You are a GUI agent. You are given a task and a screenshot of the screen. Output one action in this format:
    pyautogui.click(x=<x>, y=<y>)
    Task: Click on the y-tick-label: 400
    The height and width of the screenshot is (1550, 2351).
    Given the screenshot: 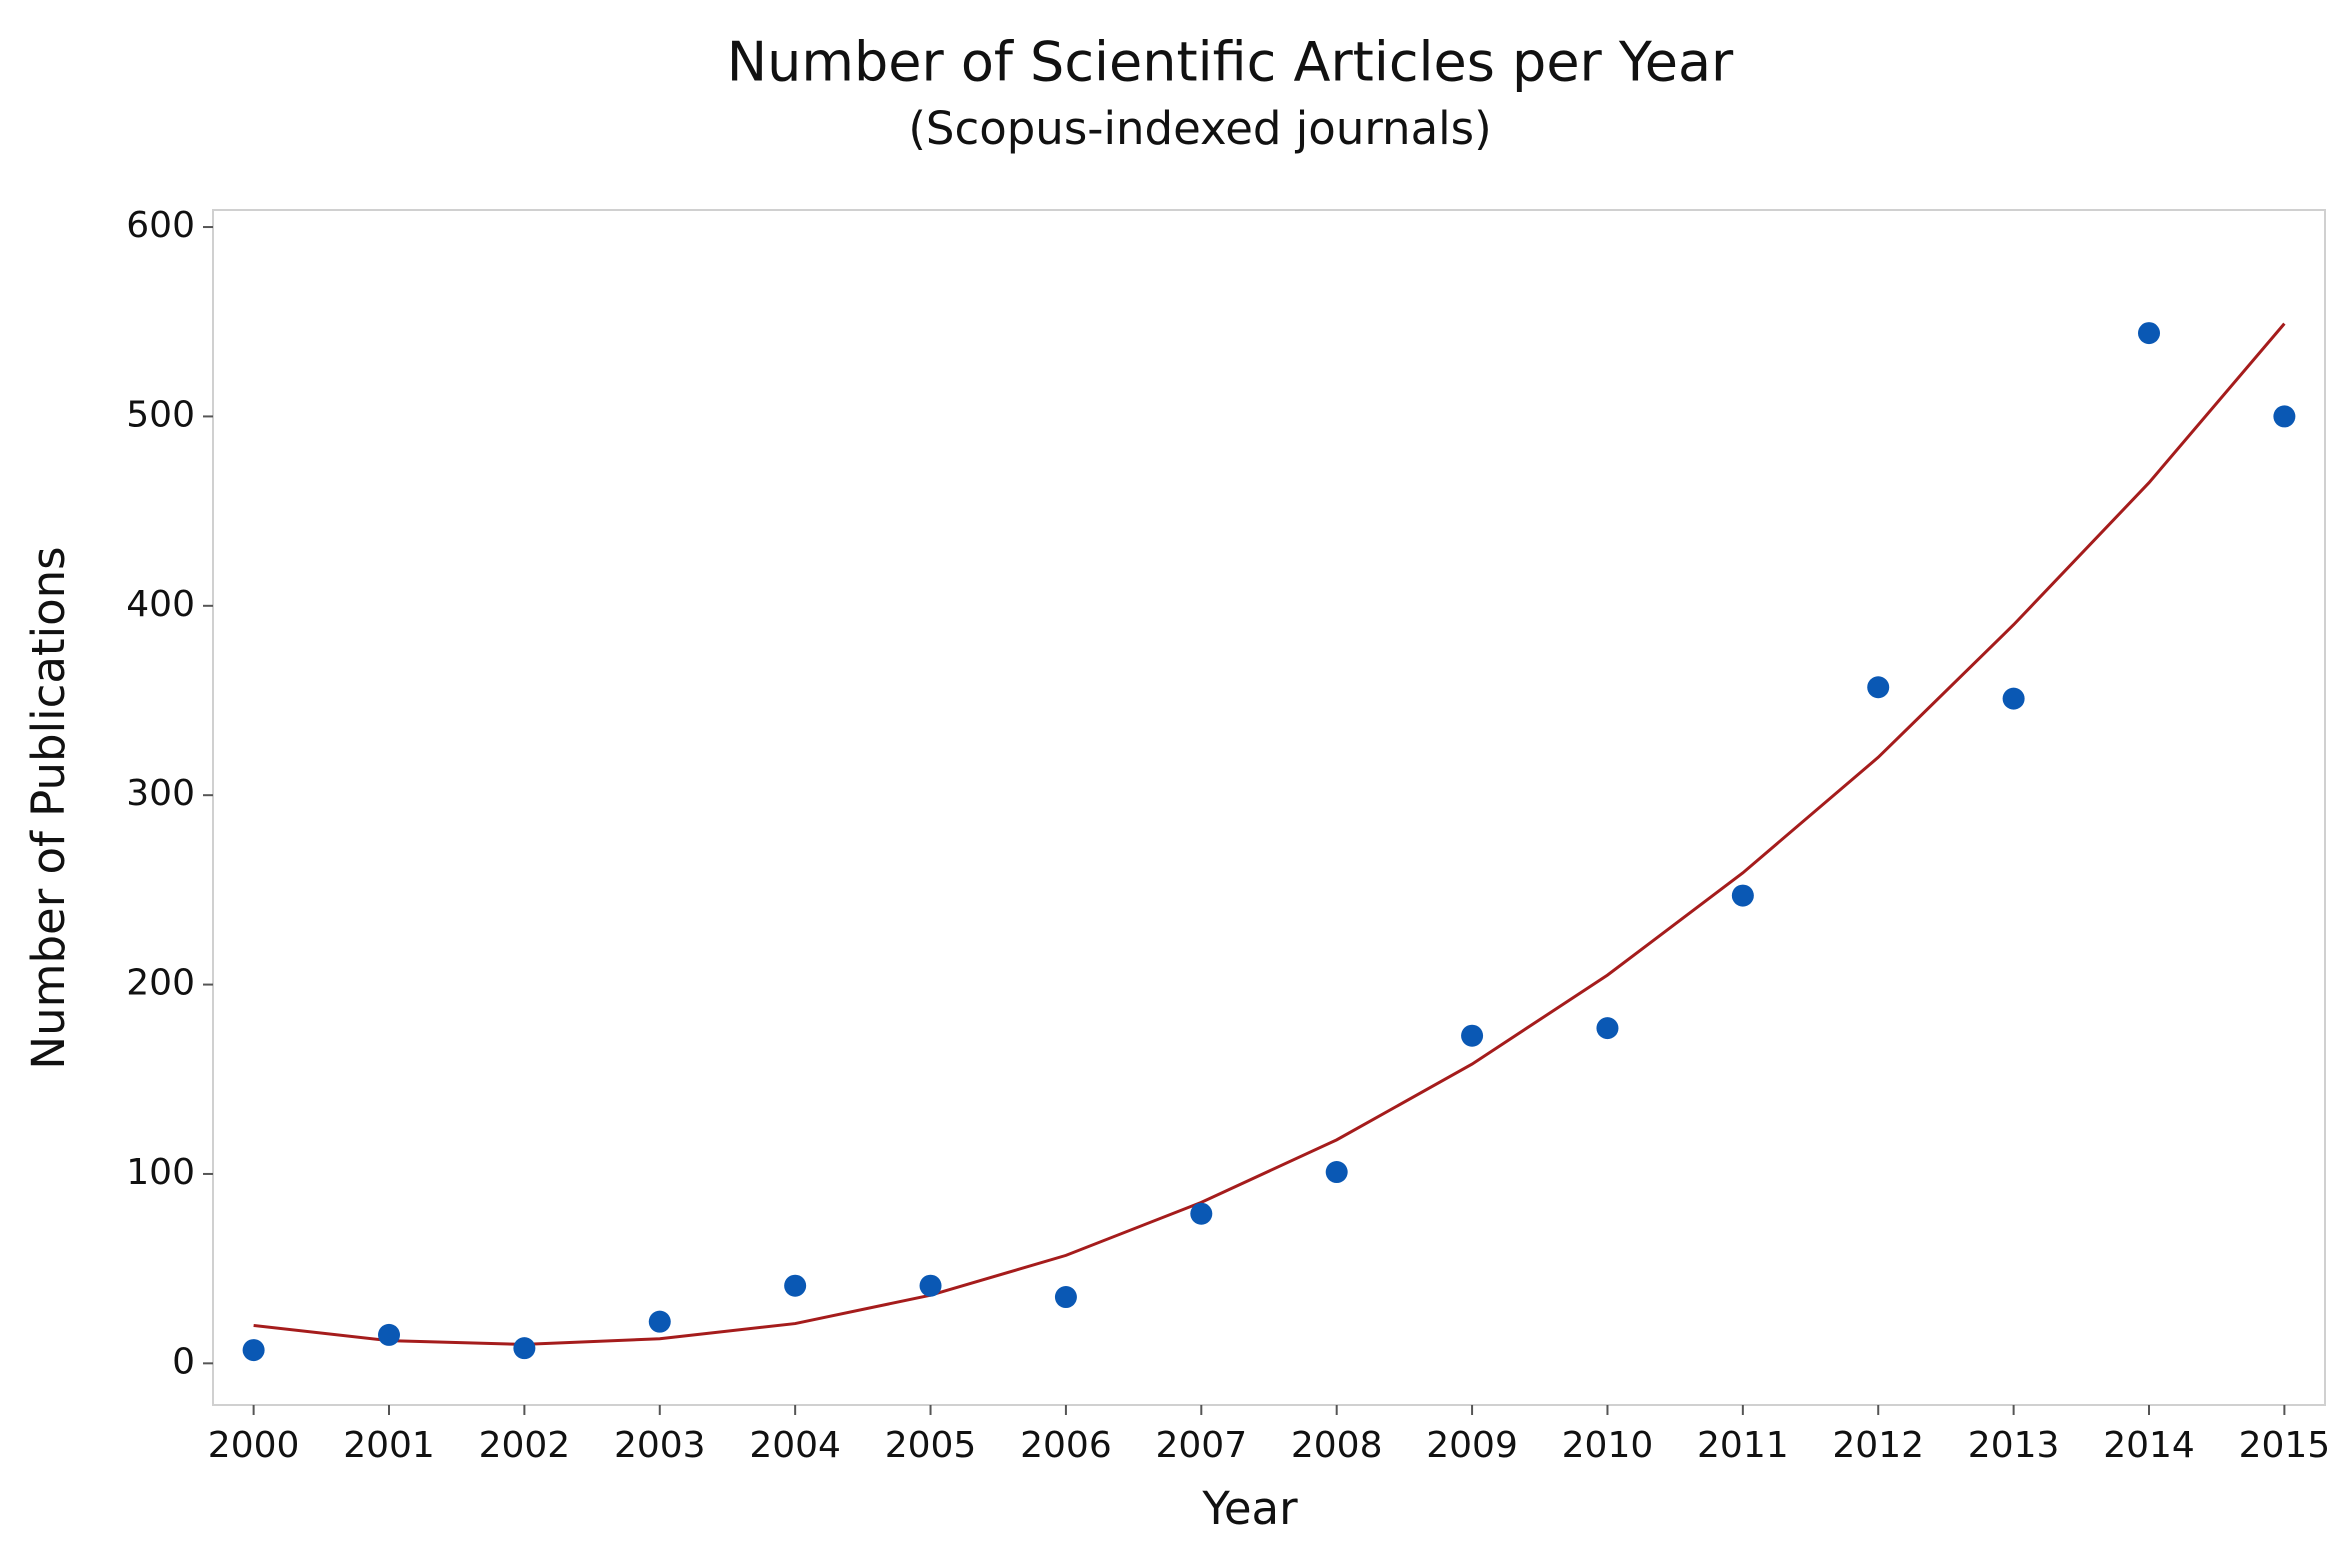 What is the action you would take?
    pyautogui.click(x=160, y=604)
    